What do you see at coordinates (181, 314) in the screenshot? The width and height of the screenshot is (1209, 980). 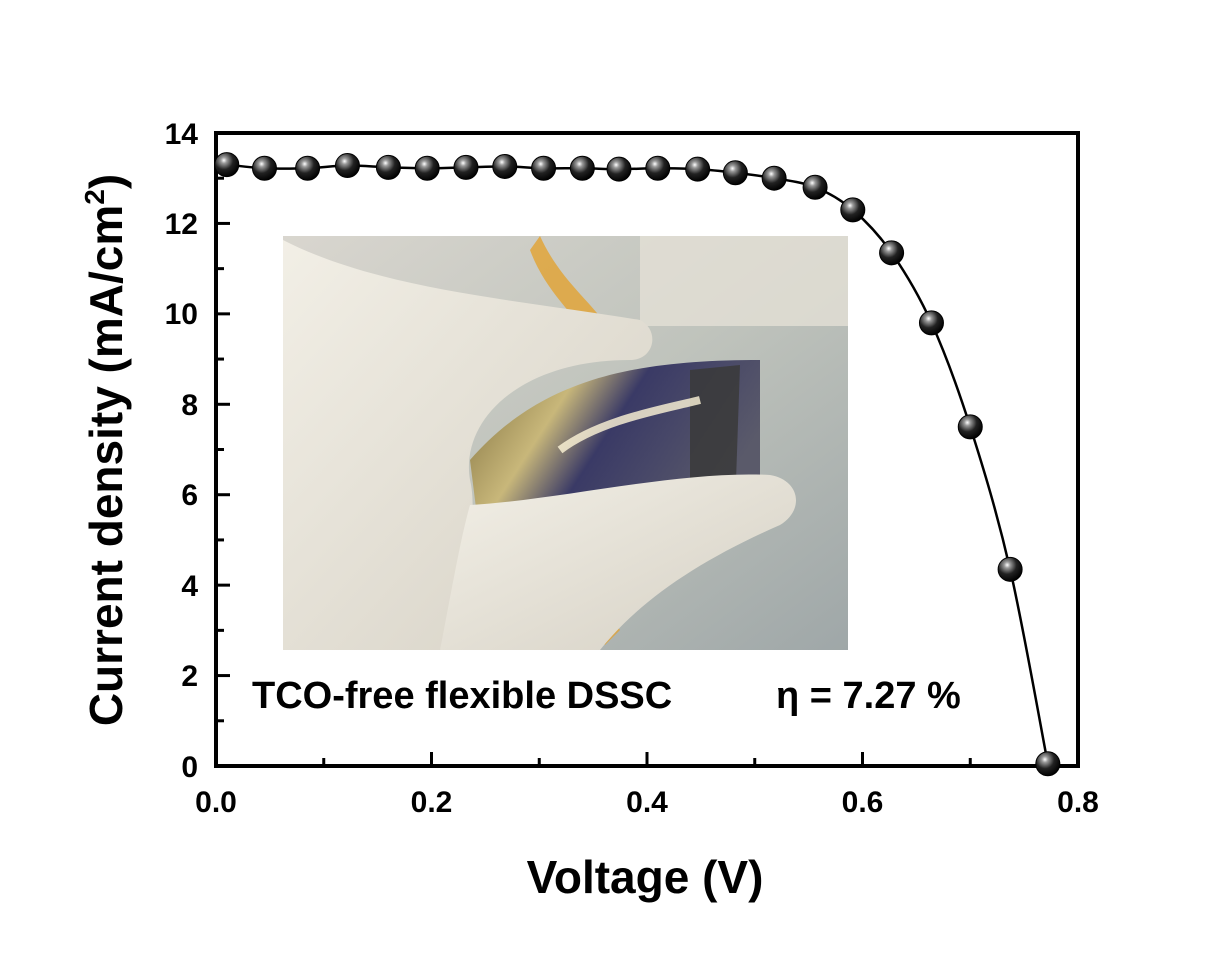 I see `y-tick-label: 10` at bounding box center [181, 314].